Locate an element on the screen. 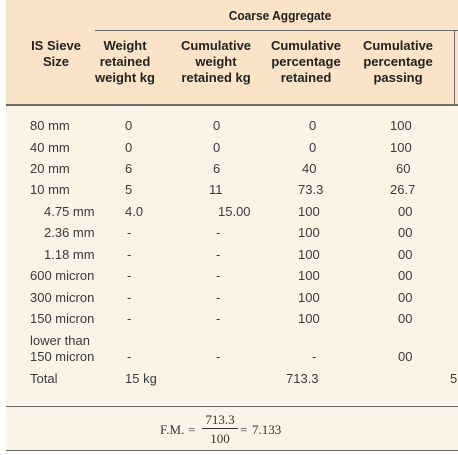 This screenshot has height=455, width=458. cell-cum-pct-passing: 100 is located at coordinates (401, 147).